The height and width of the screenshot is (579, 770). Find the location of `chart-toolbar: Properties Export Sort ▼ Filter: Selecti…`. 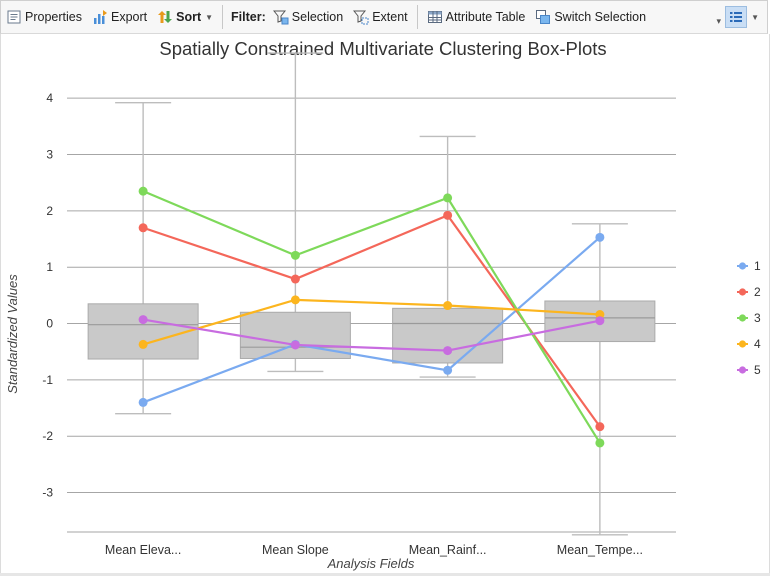

chart-toolbar: Properties Export Sort ▼ Filter: Selecti… is located at coordinates (384, 17).